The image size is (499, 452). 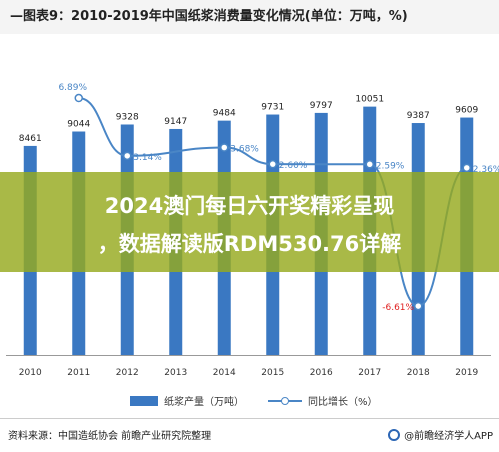 I want to click on source-note: 资料来源：中国造纸协会 前瞻产业研究院整理, so click(x=110, y=436).